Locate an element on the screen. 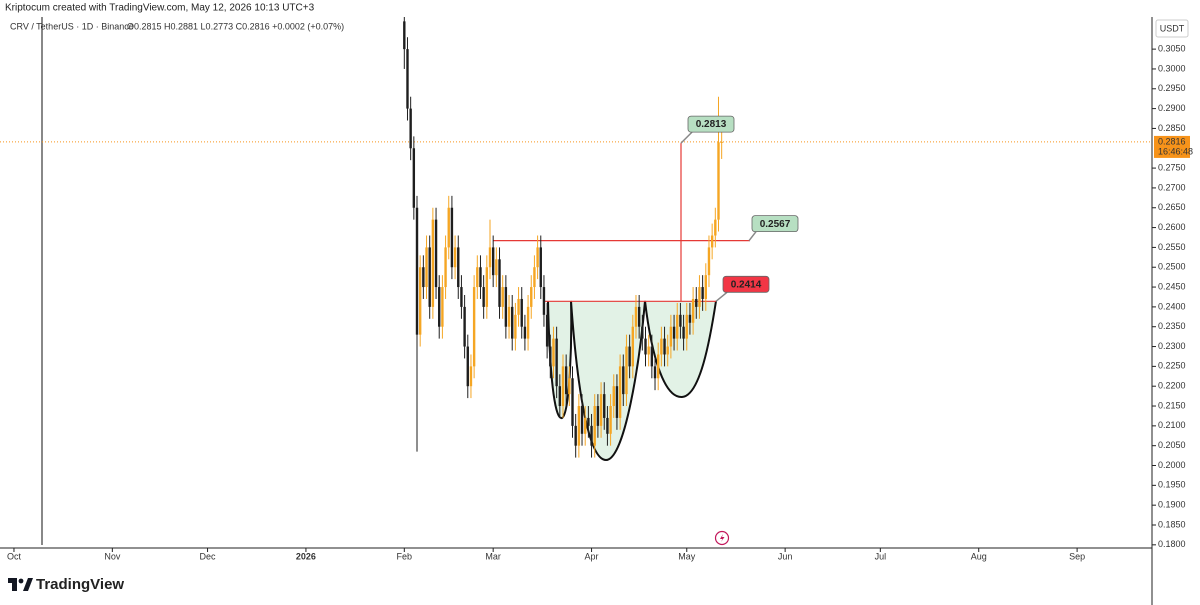  y-tick-label: 0.2600 is located at coordinates (1172, 227).